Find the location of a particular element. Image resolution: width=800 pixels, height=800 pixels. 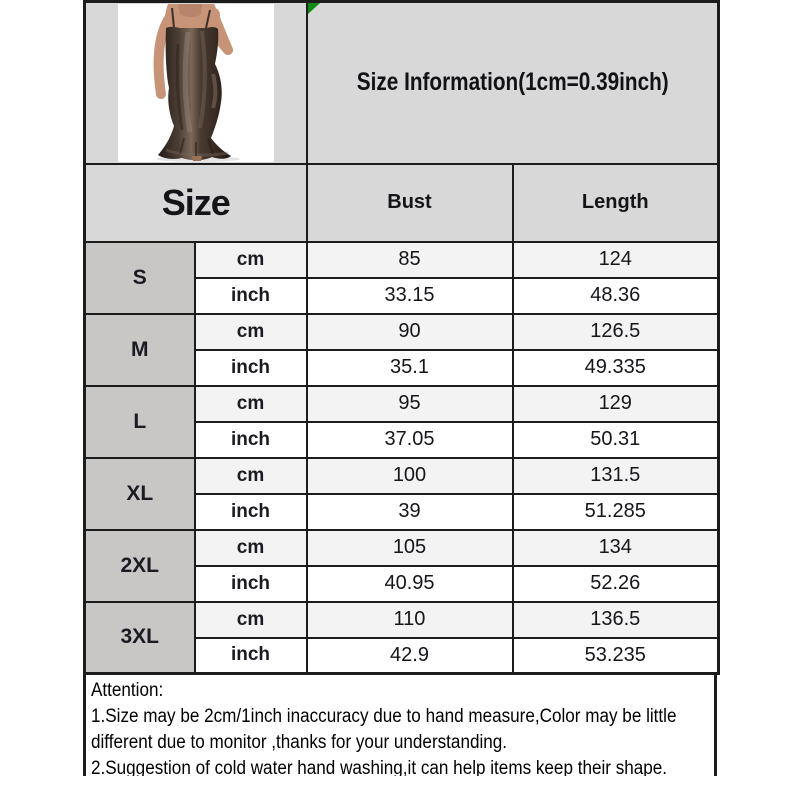

table-row-l-cm: L cm 95 129 is located at coordinates (401, 421).